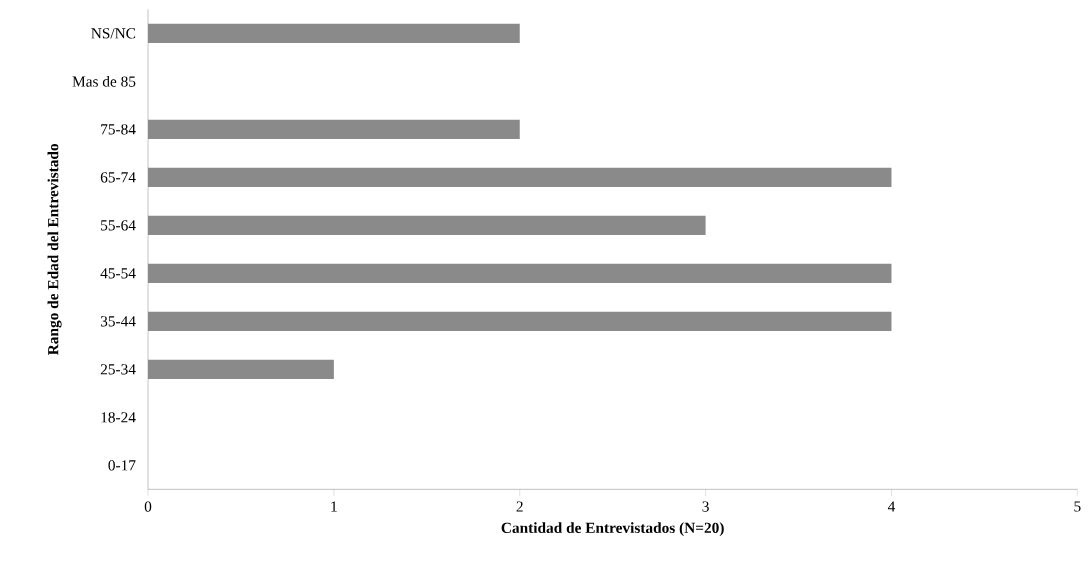  I want to click on y-tick-label: 18-24, so click(118, 417).